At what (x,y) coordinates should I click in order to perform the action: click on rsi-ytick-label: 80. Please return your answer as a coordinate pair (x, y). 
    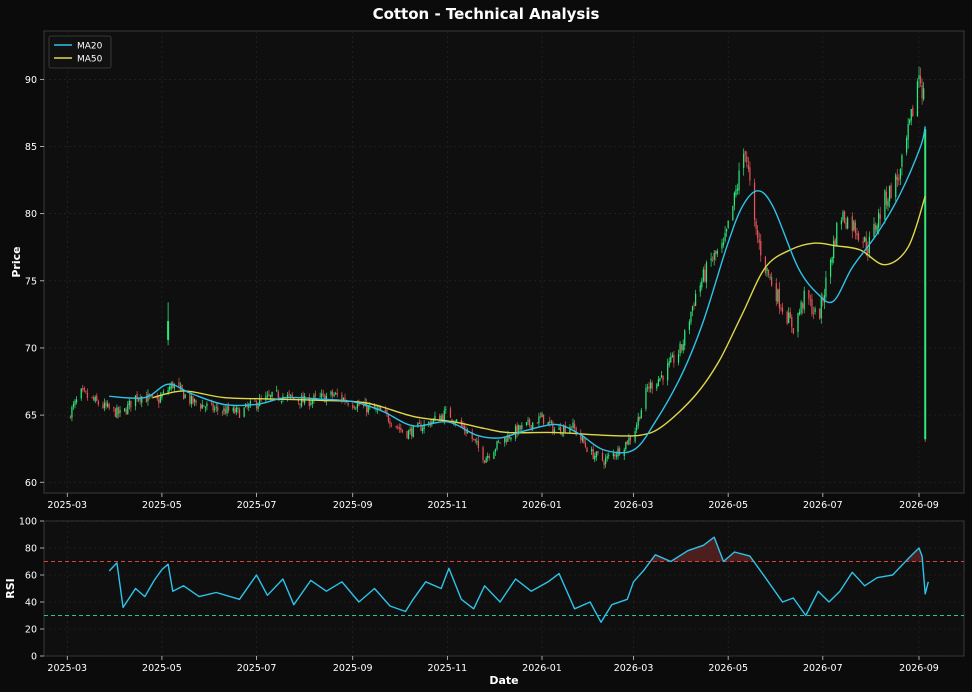
    Looking at the image, I should click on (31, 549).